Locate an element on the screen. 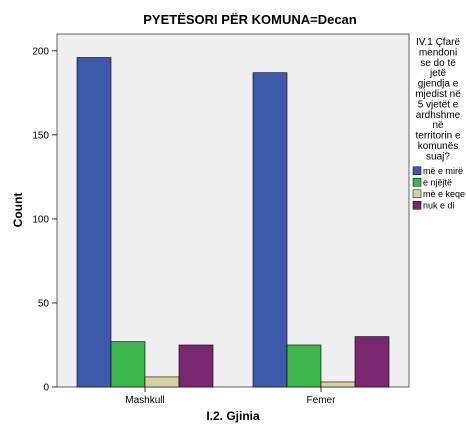 The image size is (466, 425). legend-title-line: komunës is located at coordinates (438, 146).